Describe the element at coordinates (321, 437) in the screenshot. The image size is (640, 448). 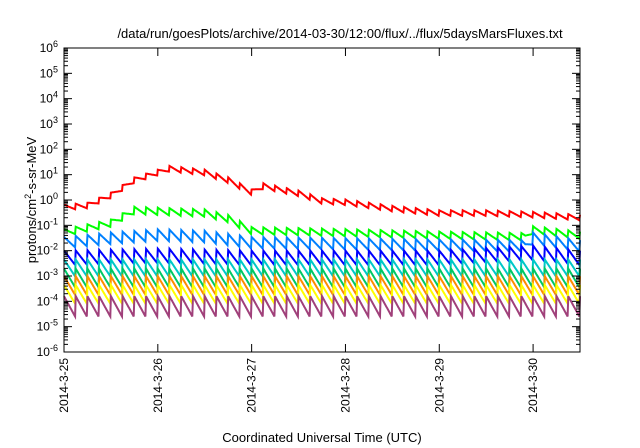
I see `x-axis-title: Coordinated Universal Time (UTC)` at that location.